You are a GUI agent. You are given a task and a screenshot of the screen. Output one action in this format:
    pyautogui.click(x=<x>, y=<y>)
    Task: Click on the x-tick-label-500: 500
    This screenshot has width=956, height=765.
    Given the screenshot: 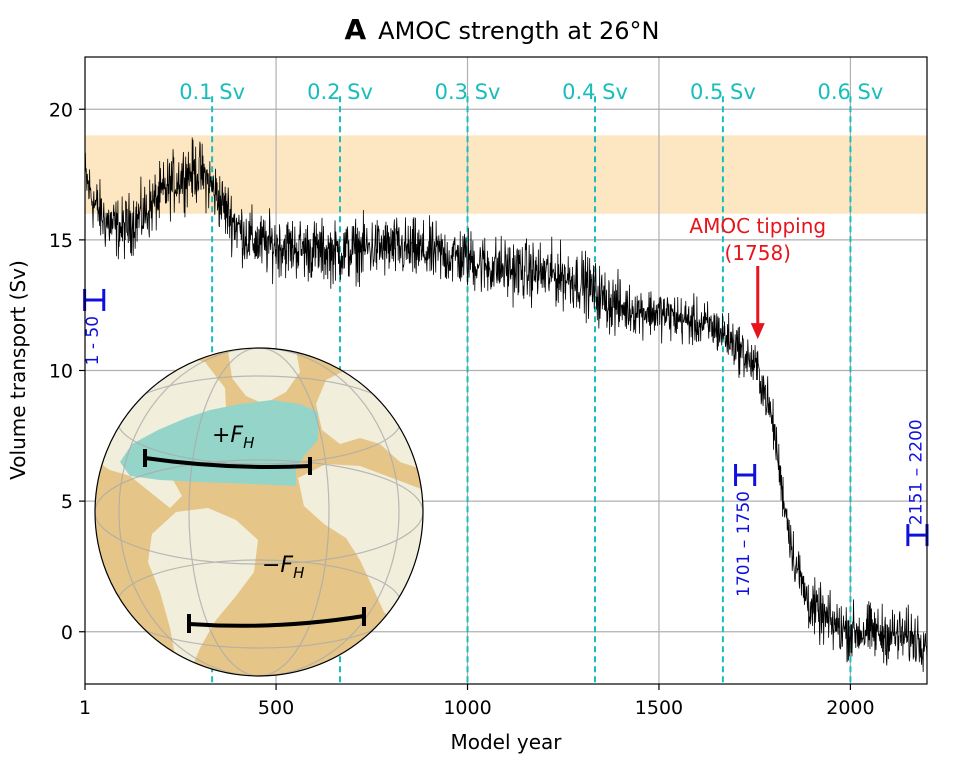 What is the action you would take?
    pyautogui.click(x=276, y=708)
    